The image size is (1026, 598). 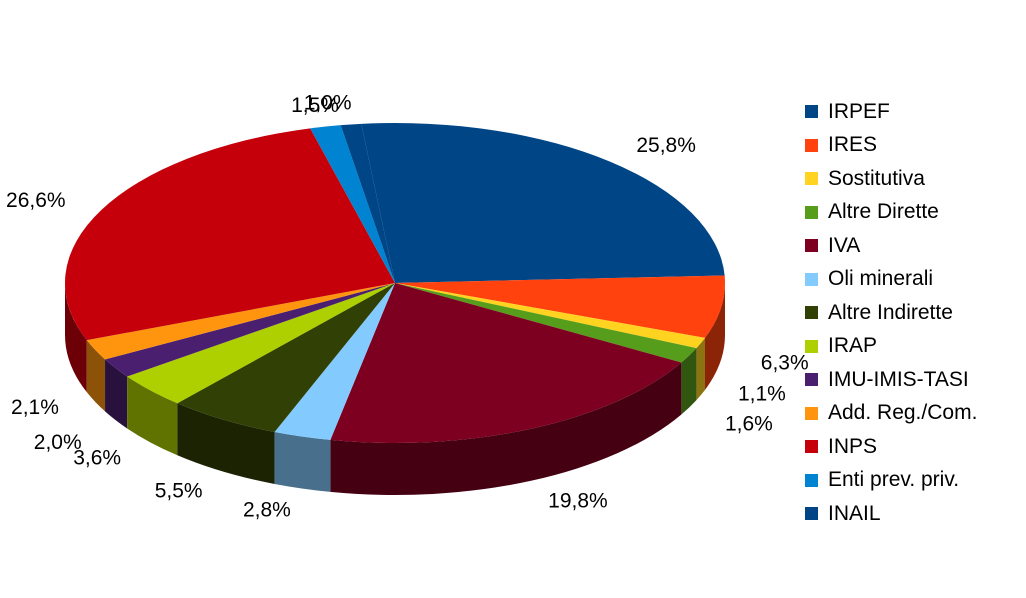 I want to click on legend-label: IRAP, so click(x=853, y=346).